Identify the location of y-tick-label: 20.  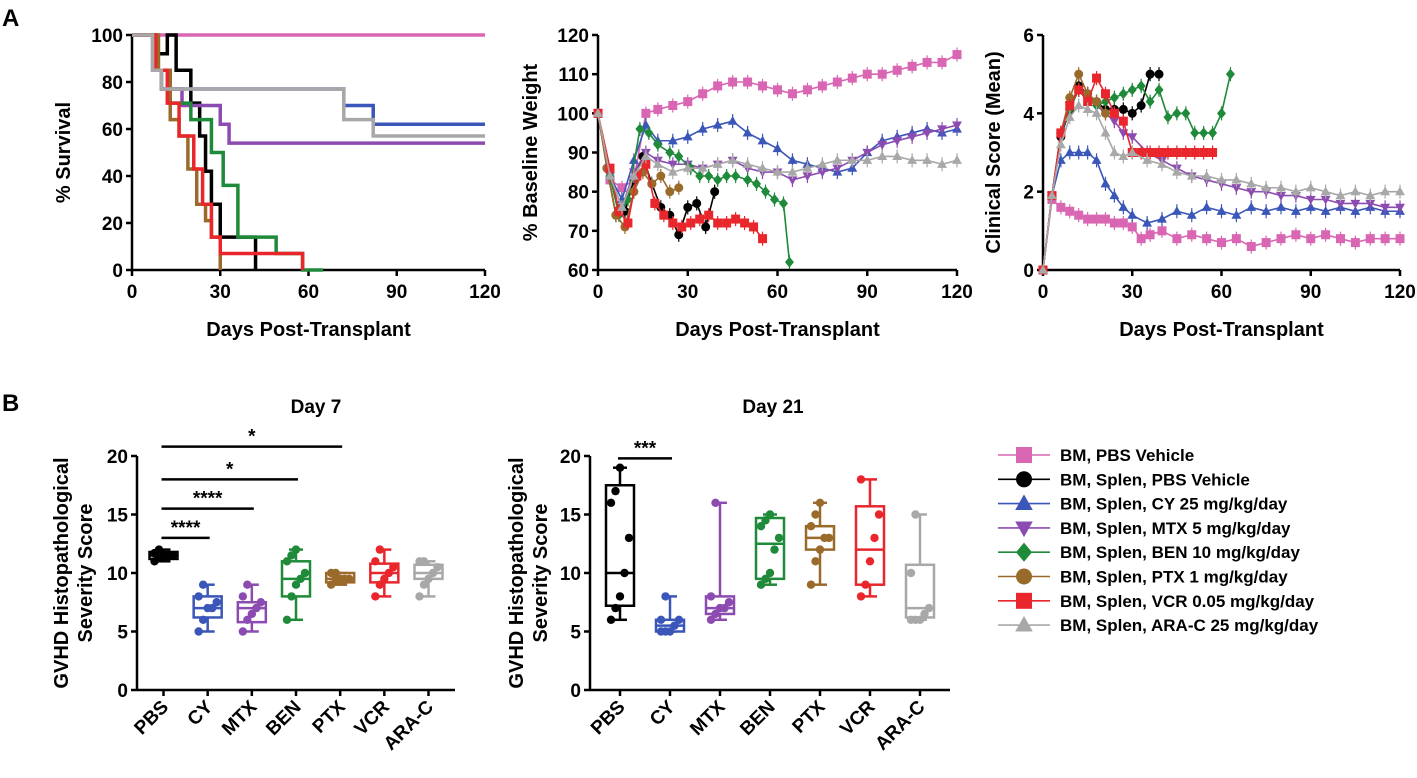
(112, 224).